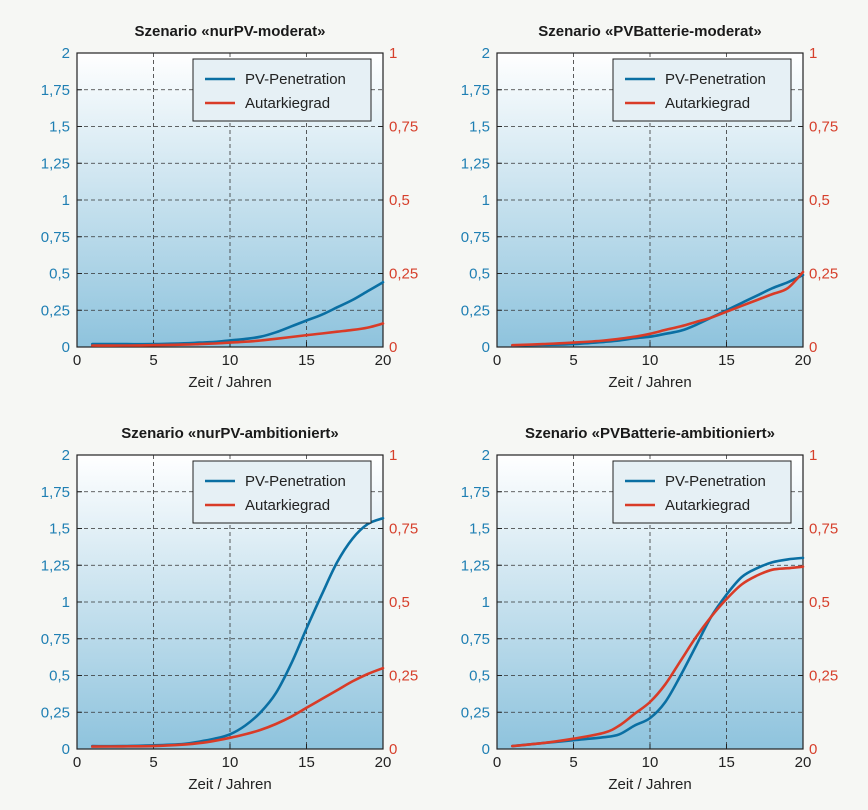 Image resolution: width=868 pixels, height=810 pixels. What do you see at coordinates (650, 433) in the screenshot?
I see `chart-title: Szenario «PVBatterie-ambitioniert»` at bounding box center [650, 433].